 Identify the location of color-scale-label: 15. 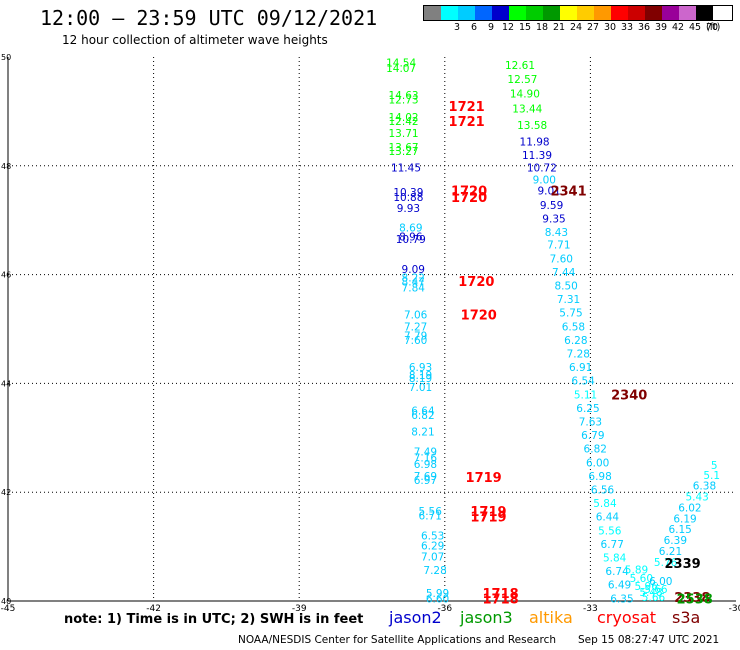
(525, 27).